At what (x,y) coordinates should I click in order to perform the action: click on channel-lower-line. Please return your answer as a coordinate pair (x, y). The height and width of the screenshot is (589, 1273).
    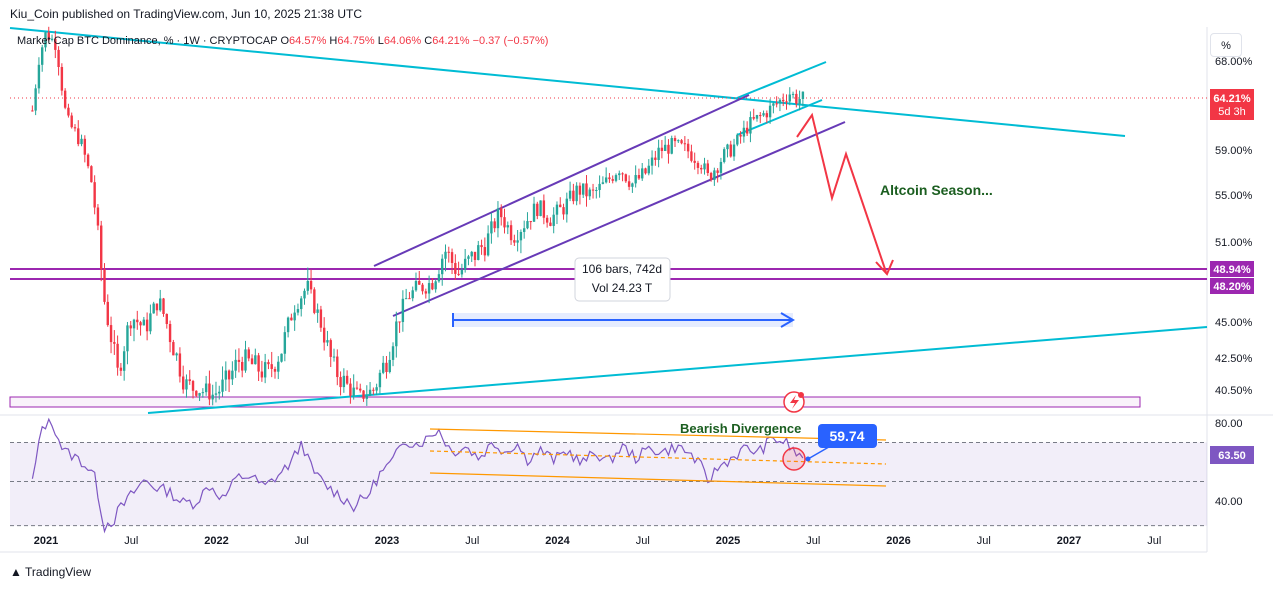
    Looking at the image, I should click on (619, 219).